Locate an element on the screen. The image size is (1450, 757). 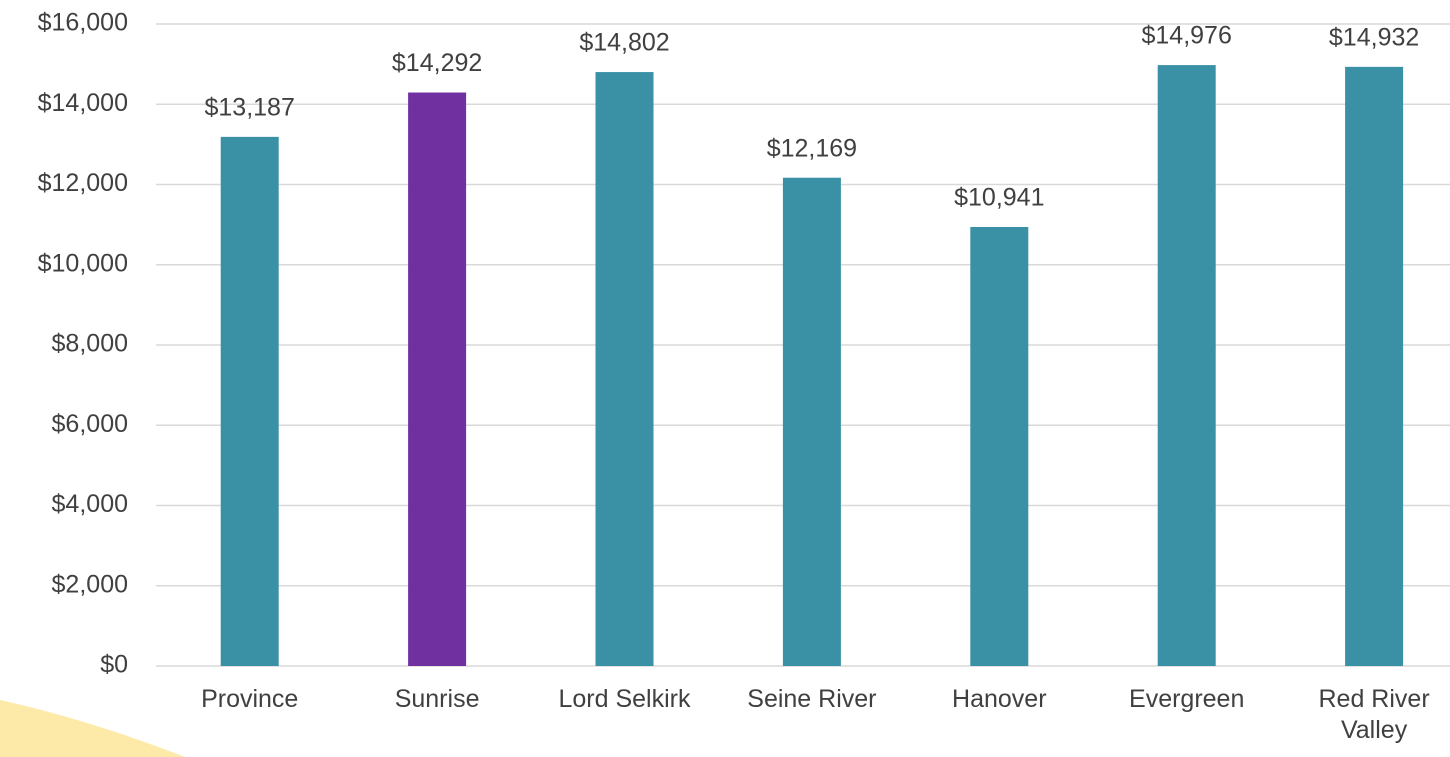
x-tick-label: Province is located at coordinates (250, 699).